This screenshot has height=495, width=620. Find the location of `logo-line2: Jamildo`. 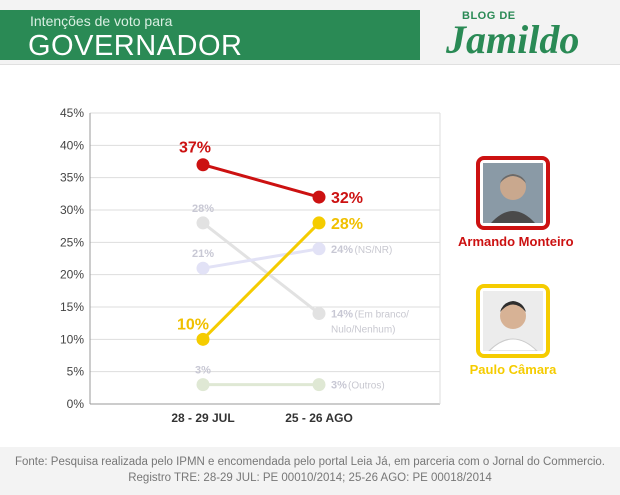

logo-line2: Jamildo is located at coordinates (513, 39).